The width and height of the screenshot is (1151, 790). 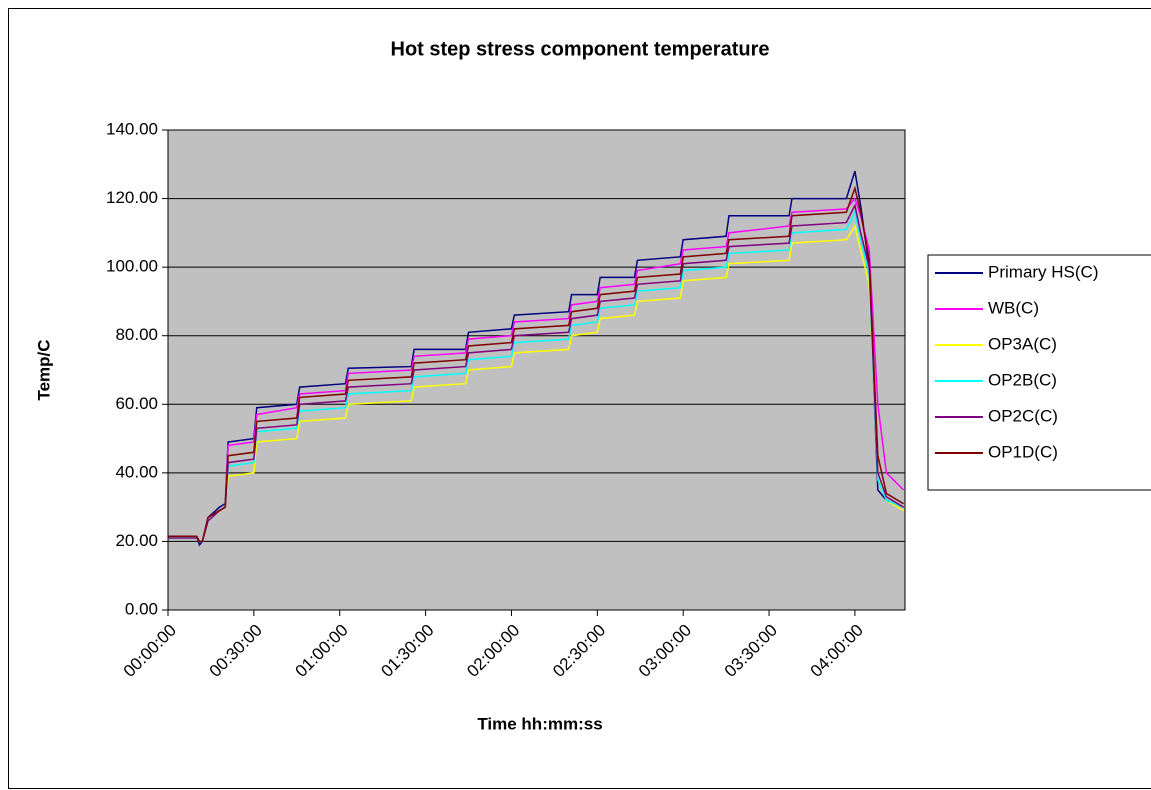 I want to click on y-tick-label: 80.00, so click(x=136, y=334).